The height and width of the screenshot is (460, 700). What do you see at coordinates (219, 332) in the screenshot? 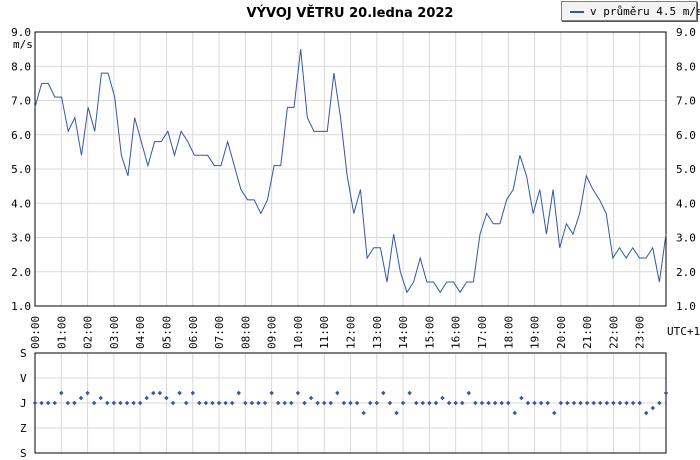
I see `x-tick-label: 07:00` at bounding box center [219, 332].